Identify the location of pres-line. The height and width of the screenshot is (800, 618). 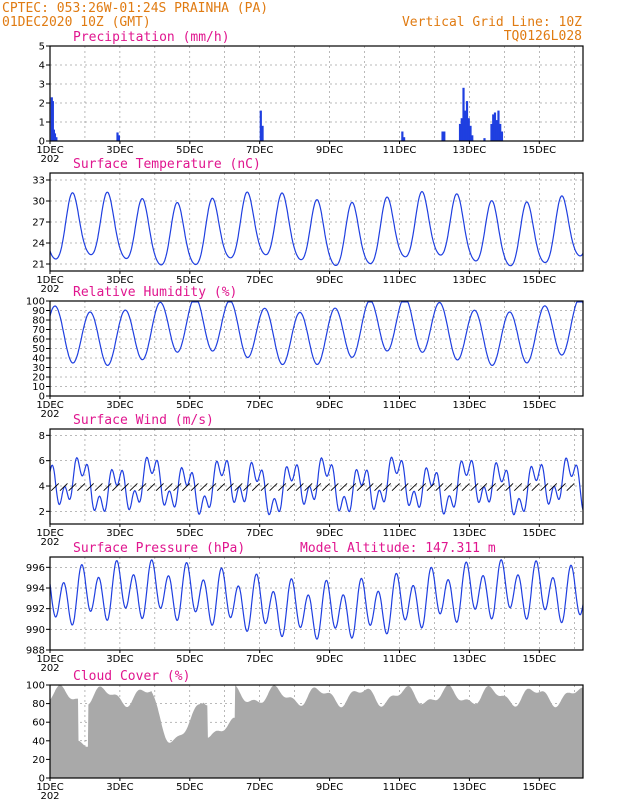
(316, 599).